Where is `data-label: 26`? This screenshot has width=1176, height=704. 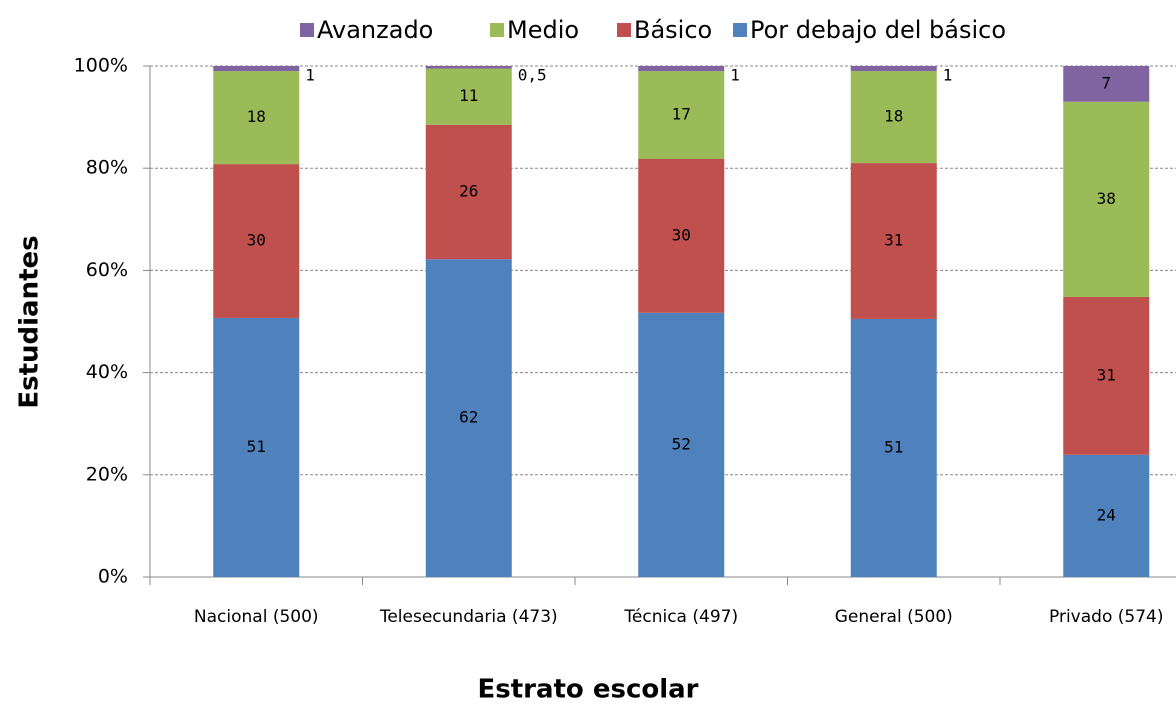
data-label: 26 is located at coordinates (468, 190).